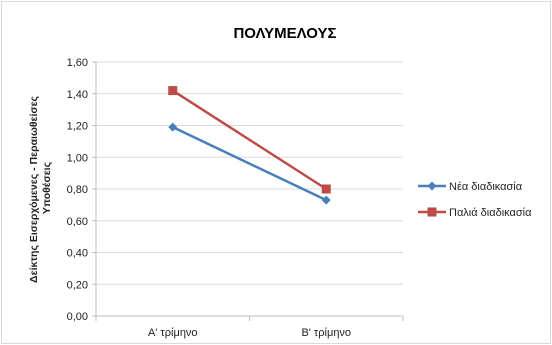 This screenshot has width=552, height=345. What do you see at coordinates (77, 63) in the screenshot?
I see `y-tick-label: 1,60` at bounding box center [77, 63].